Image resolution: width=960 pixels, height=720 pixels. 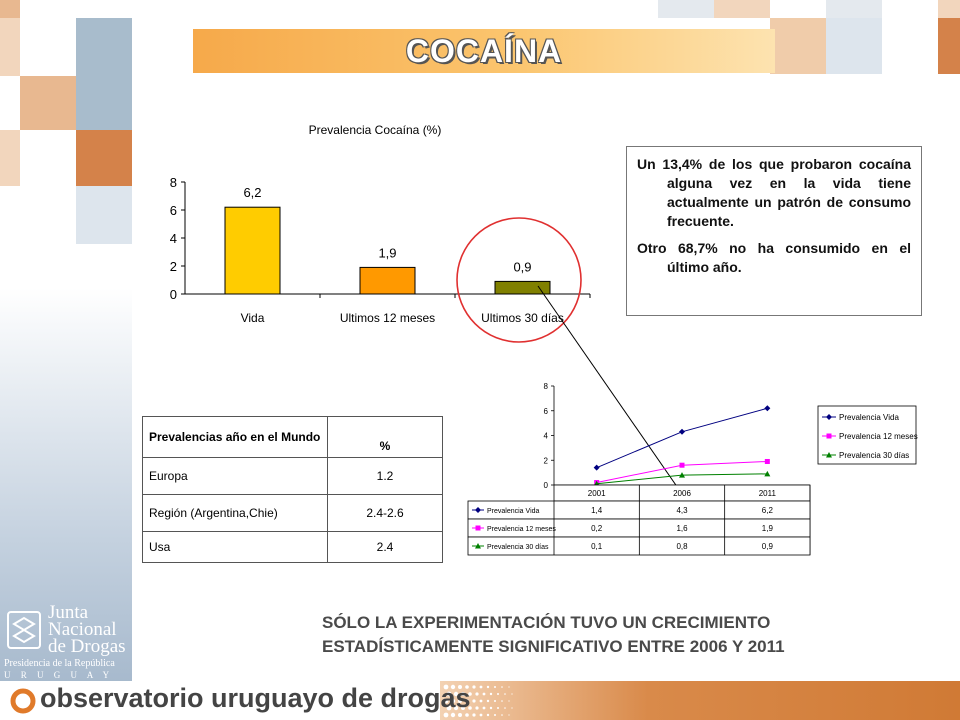 I want to click on table-cell-label: Usa, so click(x=235, y=547).